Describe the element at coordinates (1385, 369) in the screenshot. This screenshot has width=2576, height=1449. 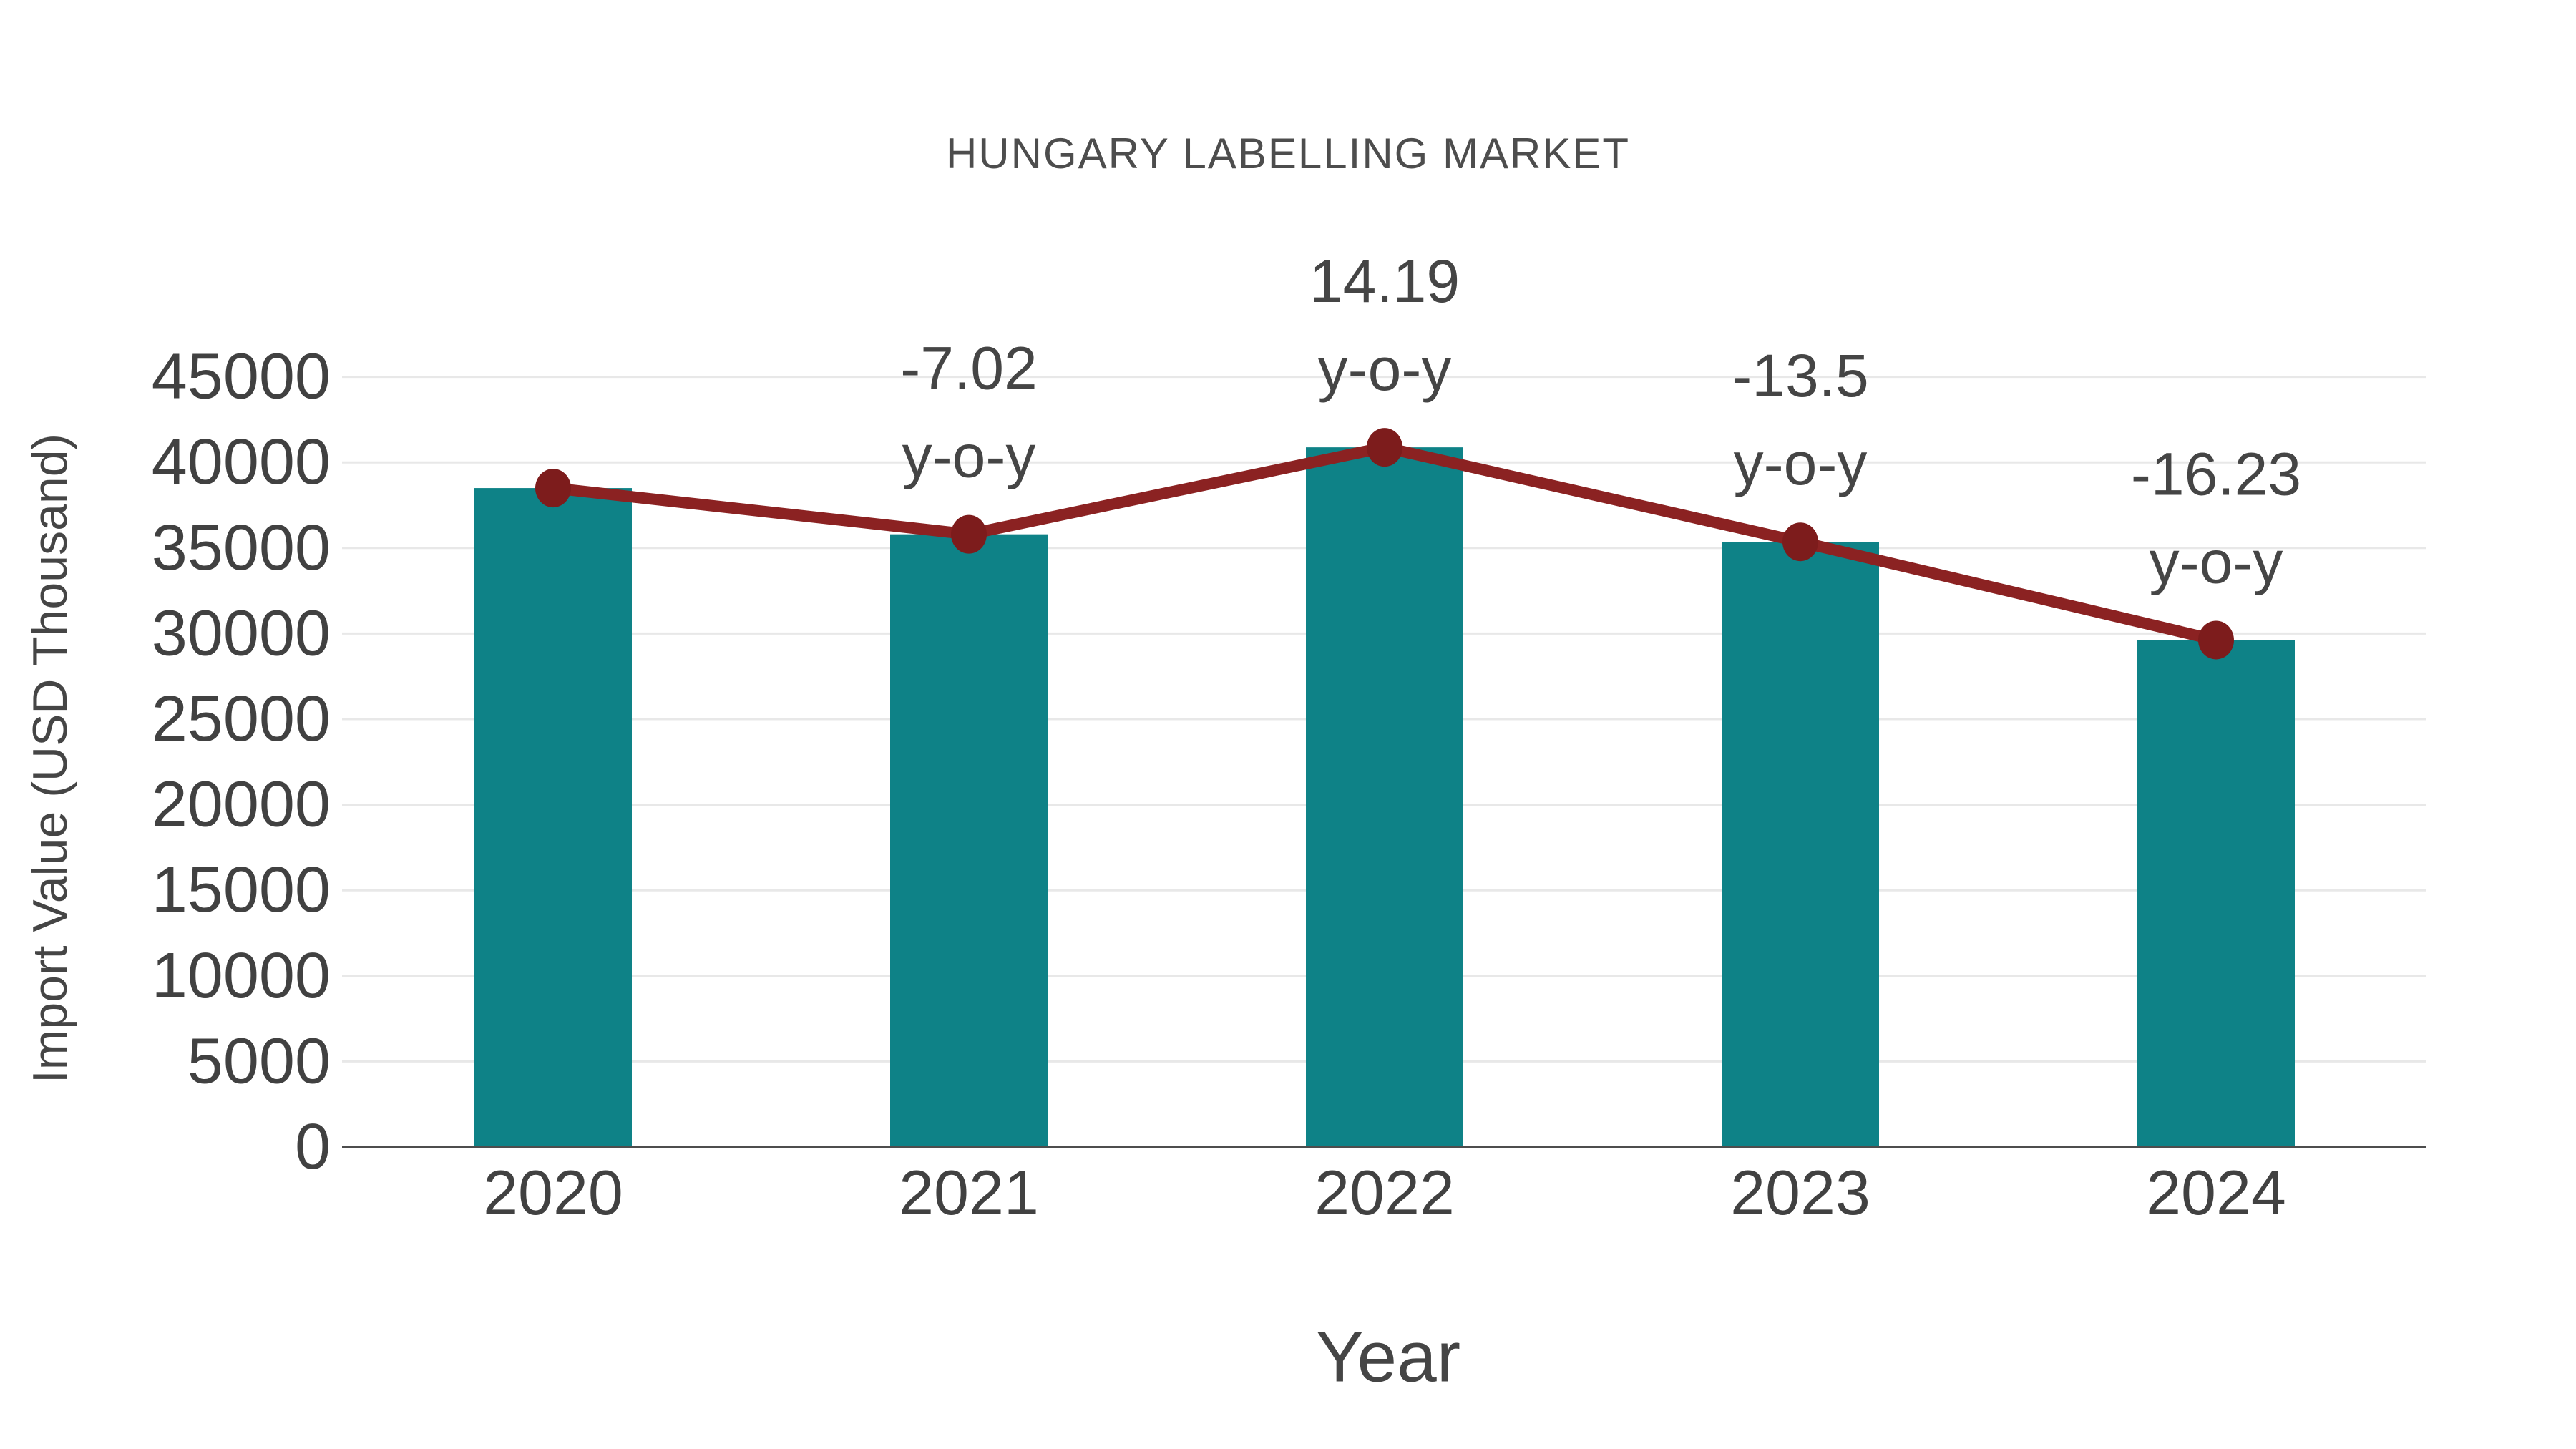
I see `annotation-suffix-2022: y-o-y` at that location.